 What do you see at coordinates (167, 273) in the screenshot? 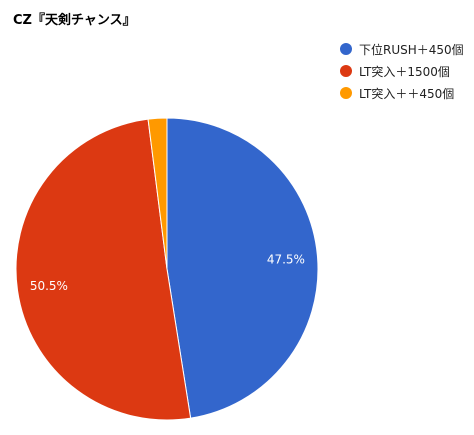
I see `pie-slice-labels: 47.5% 50.5%` at bounding box center [167, 273].